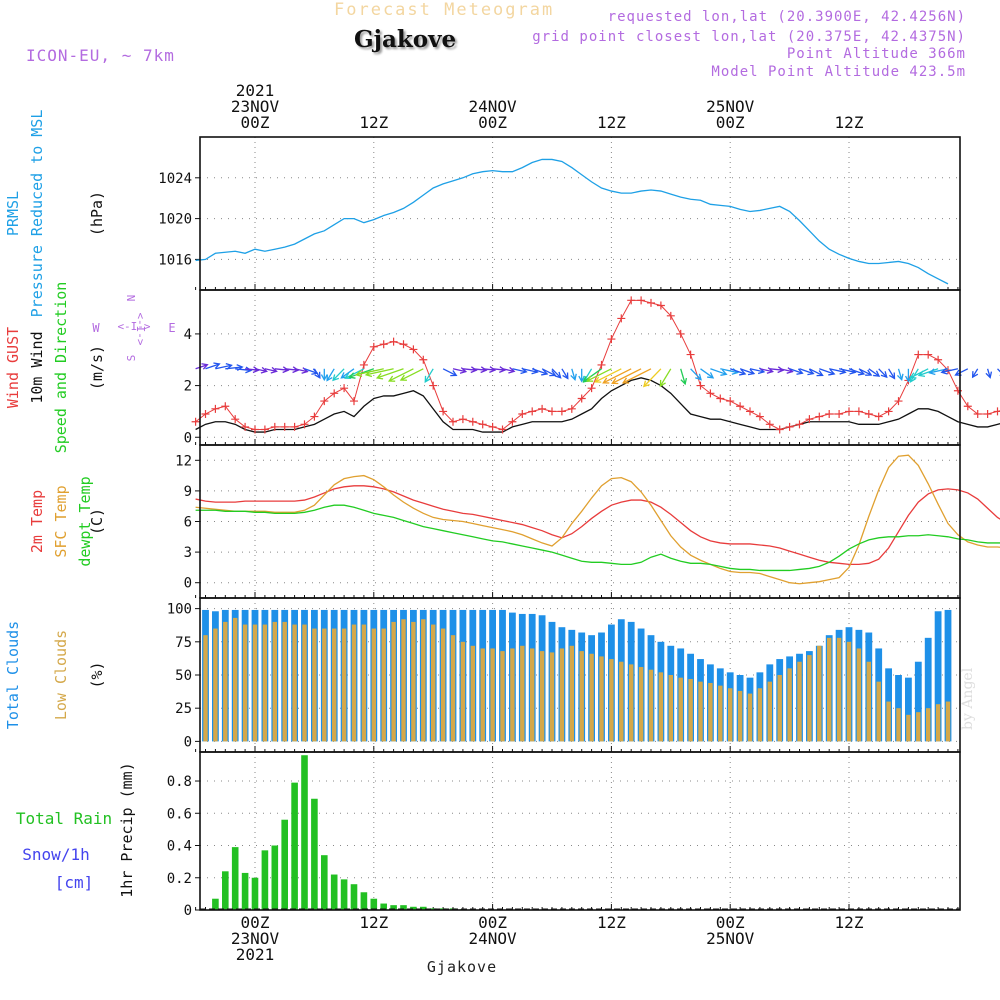 The height and width of the screenshot is (1000, 1000). What do you see at coordinates (13, 213) in the screenshot?
I see `panel-label: PRMSL` at bounding box center [13, 213].